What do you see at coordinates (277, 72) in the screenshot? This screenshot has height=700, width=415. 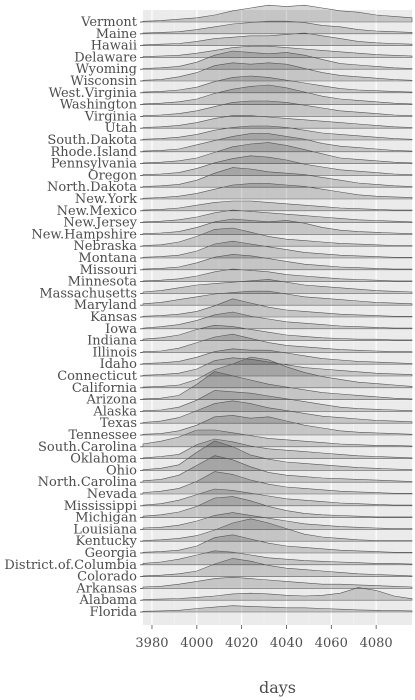 I see `ridge-Wisconsin` at bounding box center [277, 72].